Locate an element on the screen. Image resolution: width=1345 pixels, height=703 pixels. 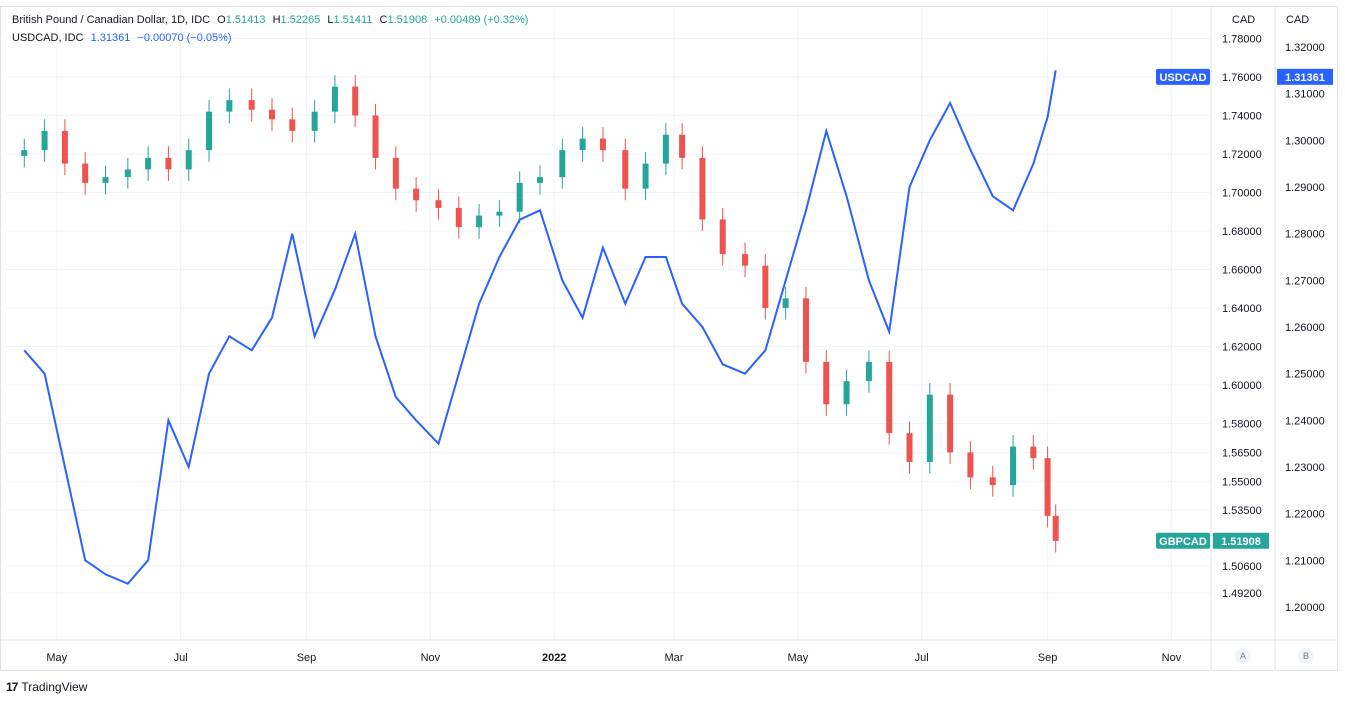
gbpcad-tick-label: 1.78000 is located at coordinates (1242, 40).